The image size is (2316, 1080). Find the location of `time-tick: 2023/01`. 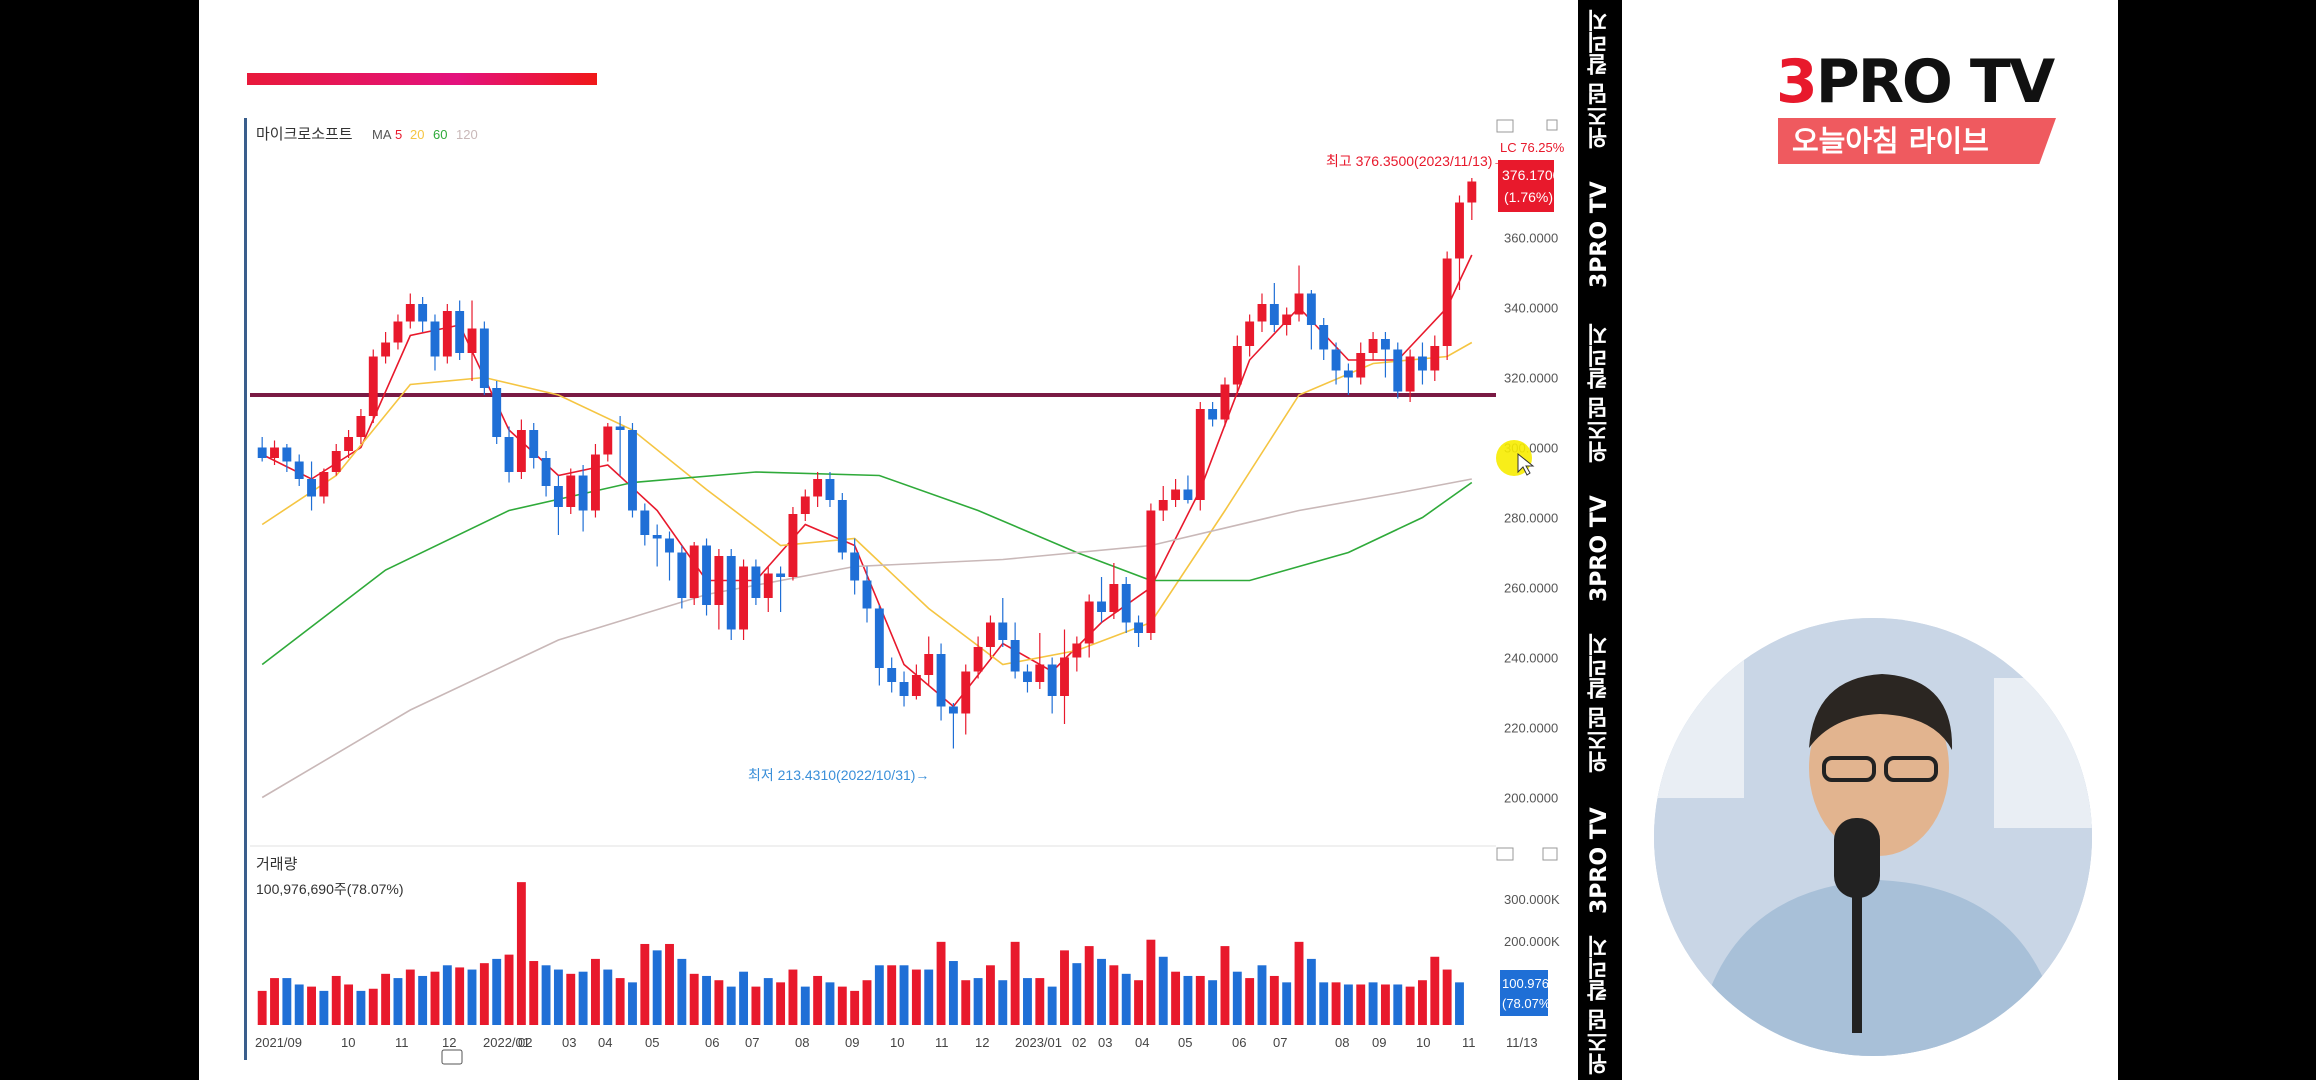

time-tick: 2023/01 is located at coordinates (1038, 1042).